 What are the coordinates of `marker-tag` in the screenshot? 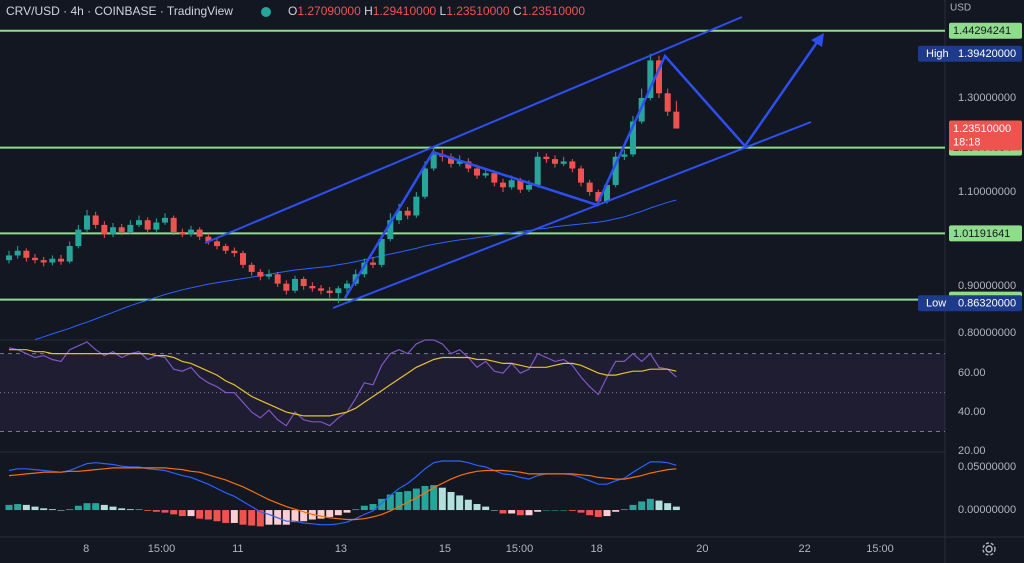 It's located at (970, 303).